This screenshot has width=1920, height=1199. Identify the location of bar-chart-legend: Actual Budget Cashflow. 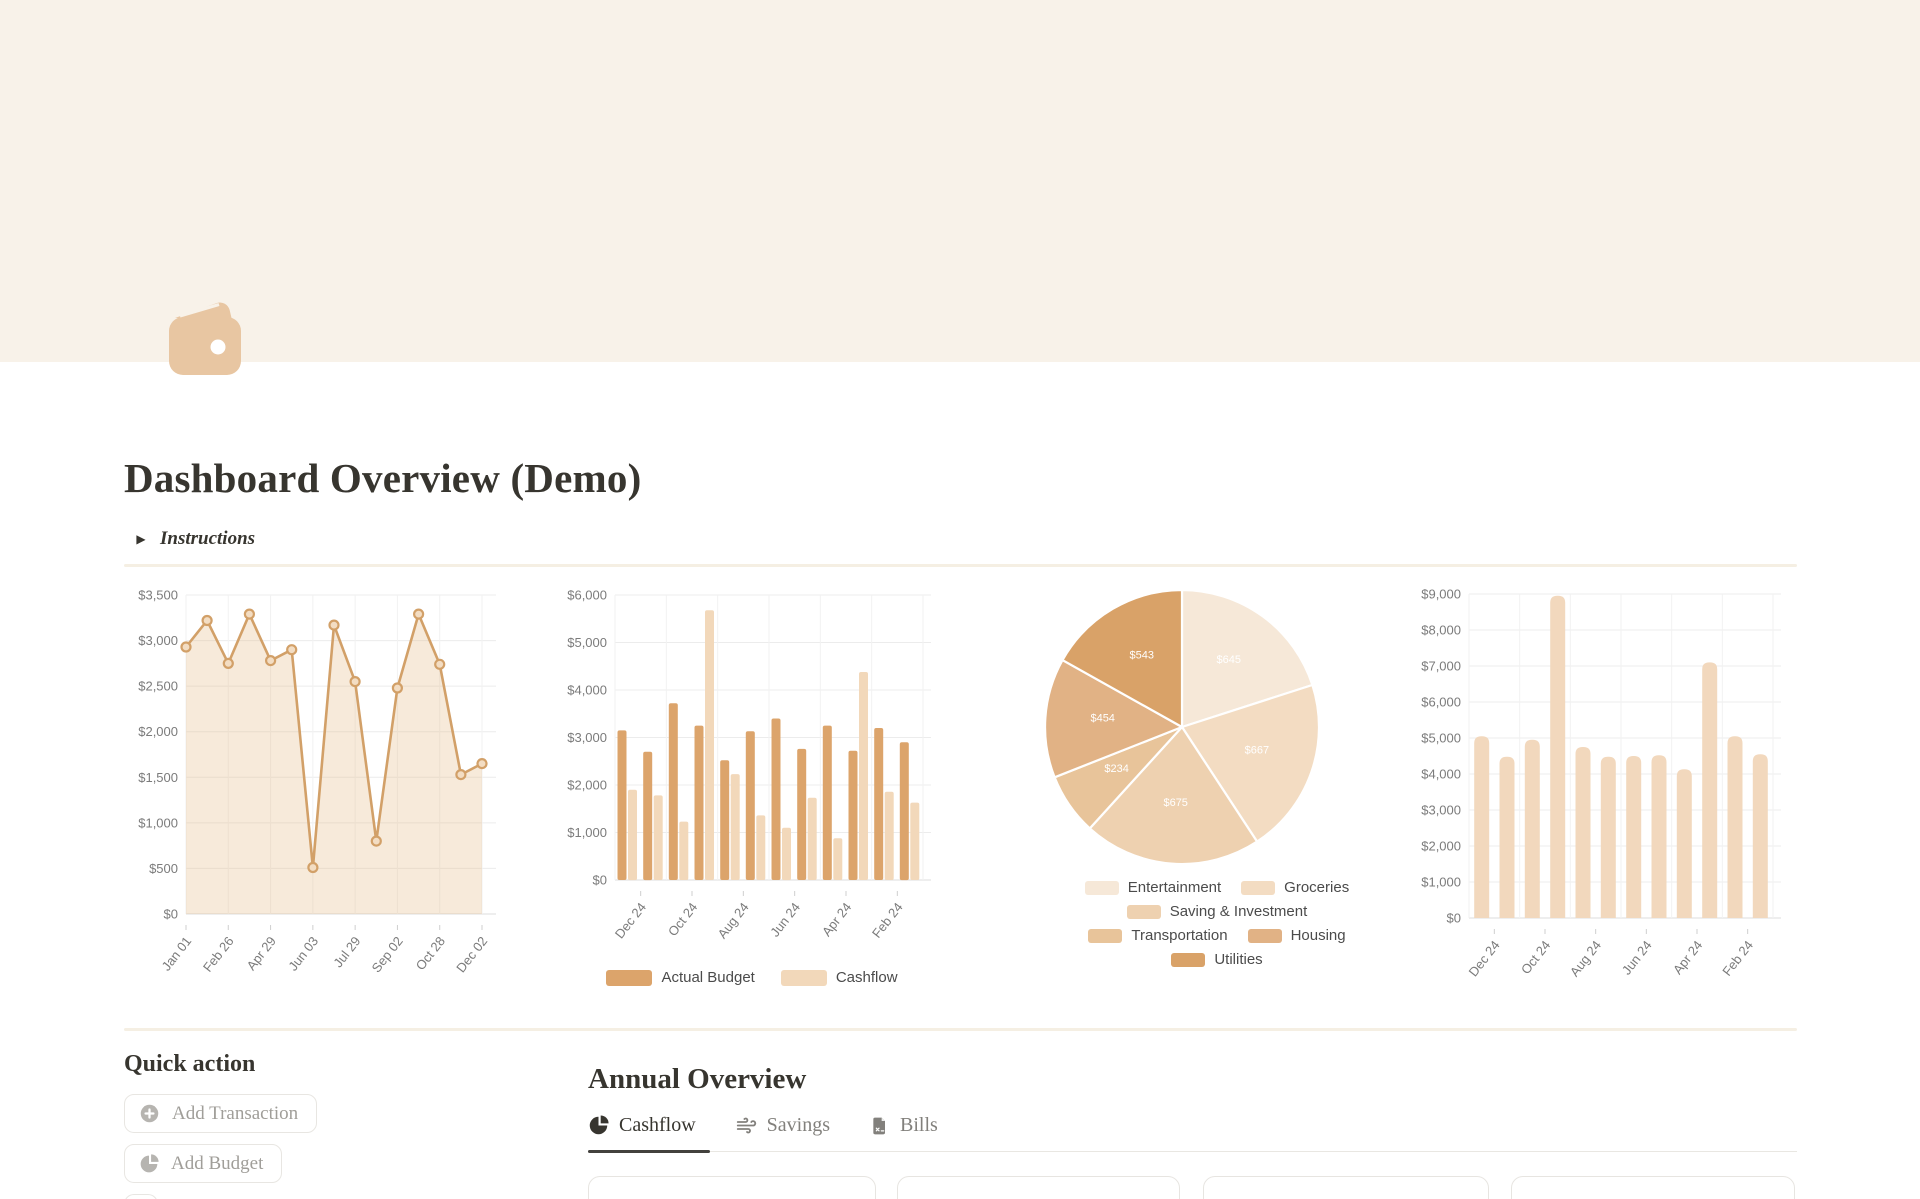
(752, 977).